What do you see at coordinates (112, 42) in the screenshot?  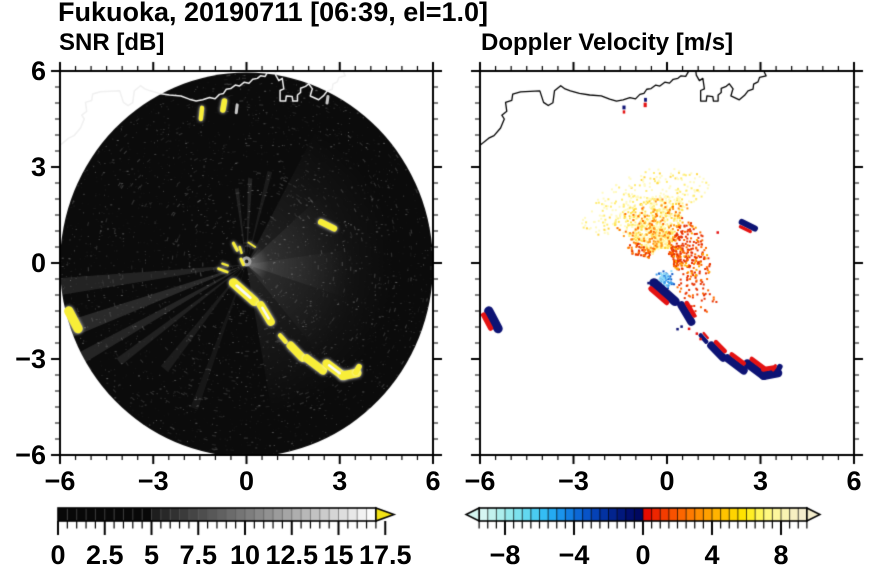 I see `snr-panel-title: SNR [dB]` at bounding box center [112, 42].